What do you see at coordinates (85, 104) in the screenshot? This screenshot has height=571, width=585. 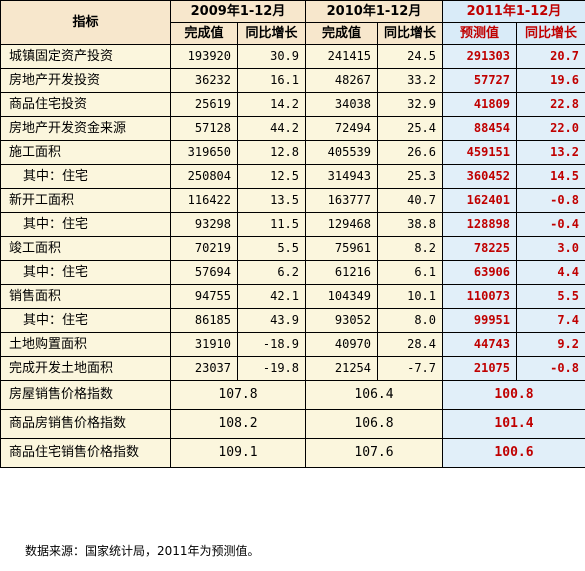 I see `row-label: 商品住宅投资` at bounding box center [85, 104].